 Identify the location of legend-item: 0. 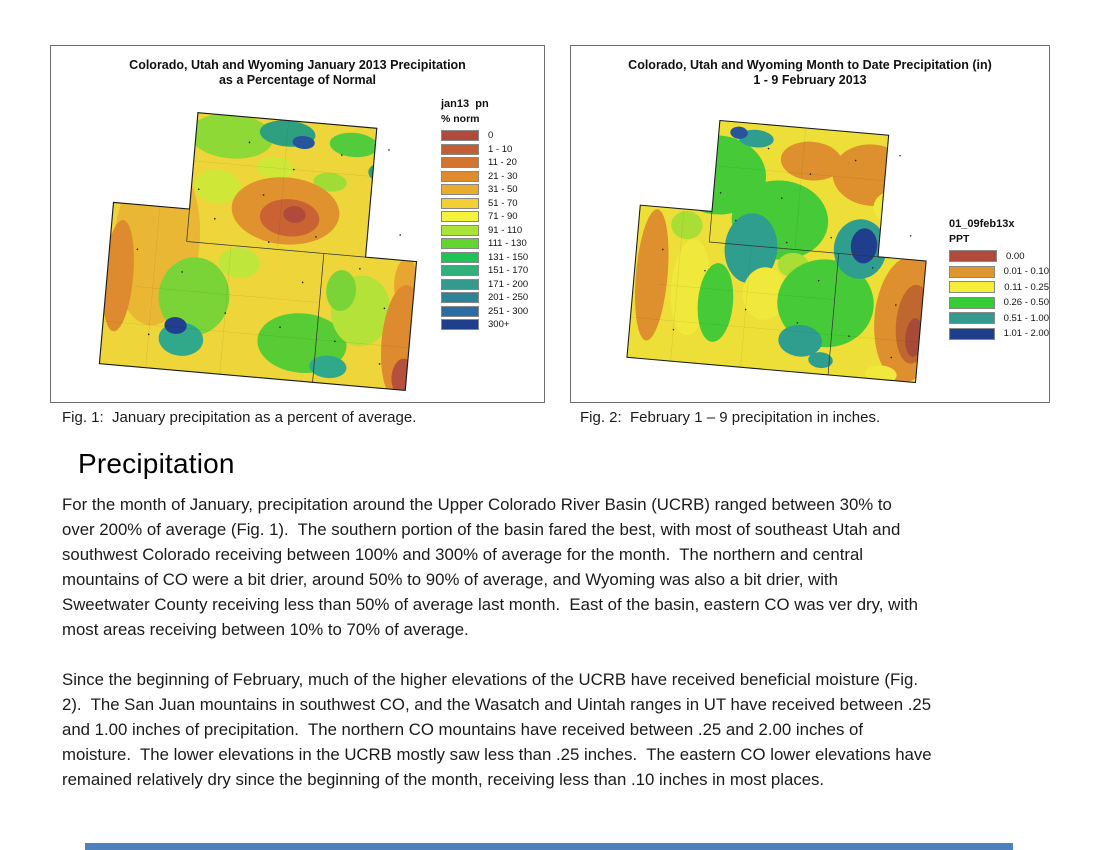
(492, 135).